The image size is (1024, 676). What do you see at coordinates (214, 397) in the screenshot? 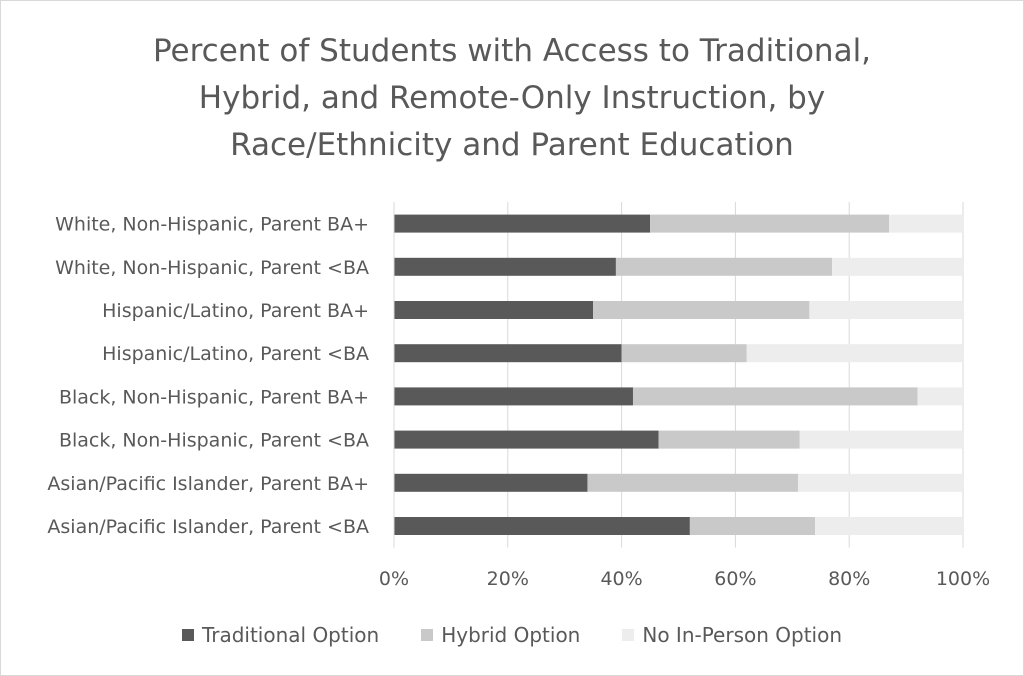
I see `y-category-label: Black, Non-Hispanic, Parent BA+` at bounding box center [214, 397].